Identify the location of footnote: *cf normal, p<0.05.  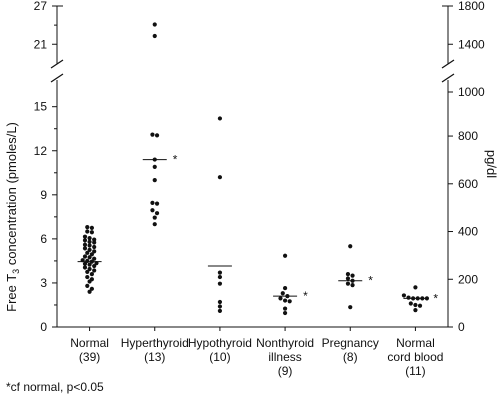
(55, 387).